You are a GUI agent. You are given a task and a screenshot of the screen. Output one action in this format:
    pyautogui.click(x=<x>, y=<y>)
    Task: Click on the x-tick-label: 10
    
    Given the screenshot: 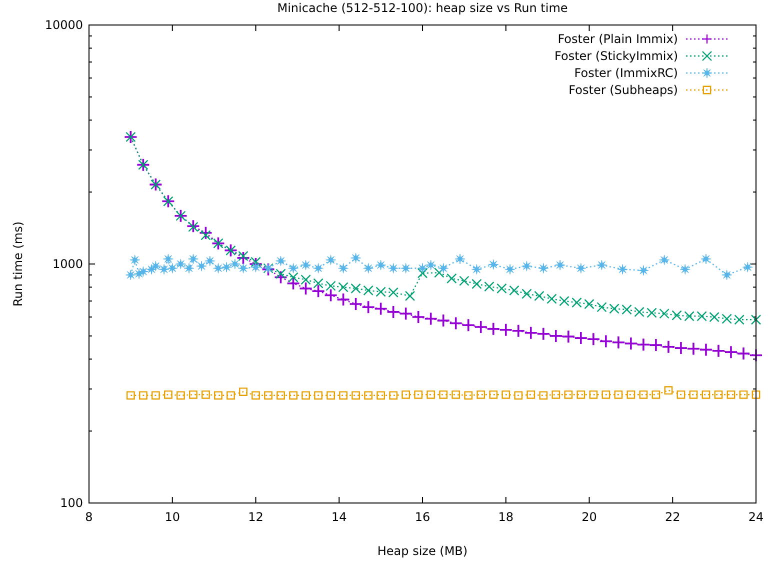 What is the action you would take?
    pyautogui.click(x=172, y=517)
    